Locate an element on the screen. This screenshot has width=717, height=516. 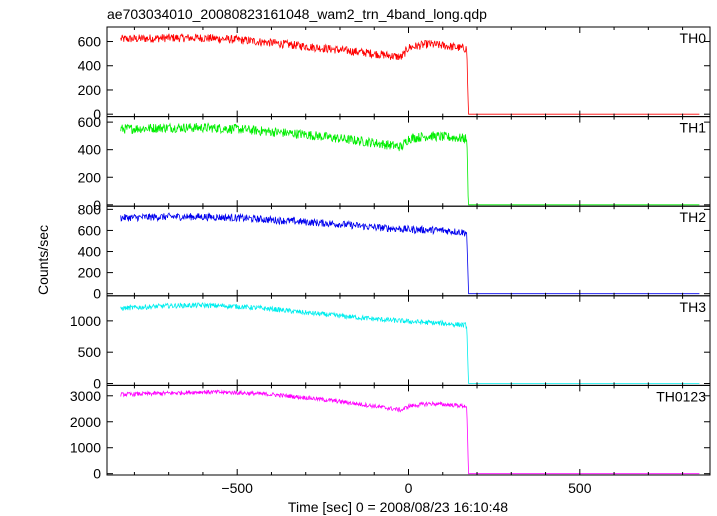
x-axis-label: Time [sec] 0 = 2008/08/23 16:10:48 is located at coordinates (398, 507).